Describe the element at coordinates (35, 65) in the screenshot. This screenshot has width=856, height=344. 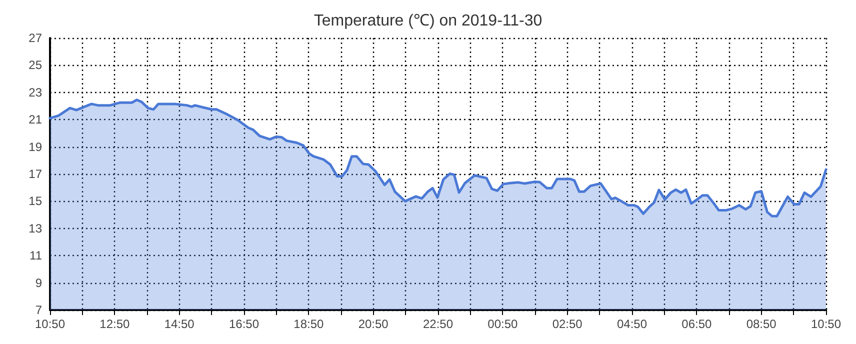
I see `y-tick-label: 25` at that location.